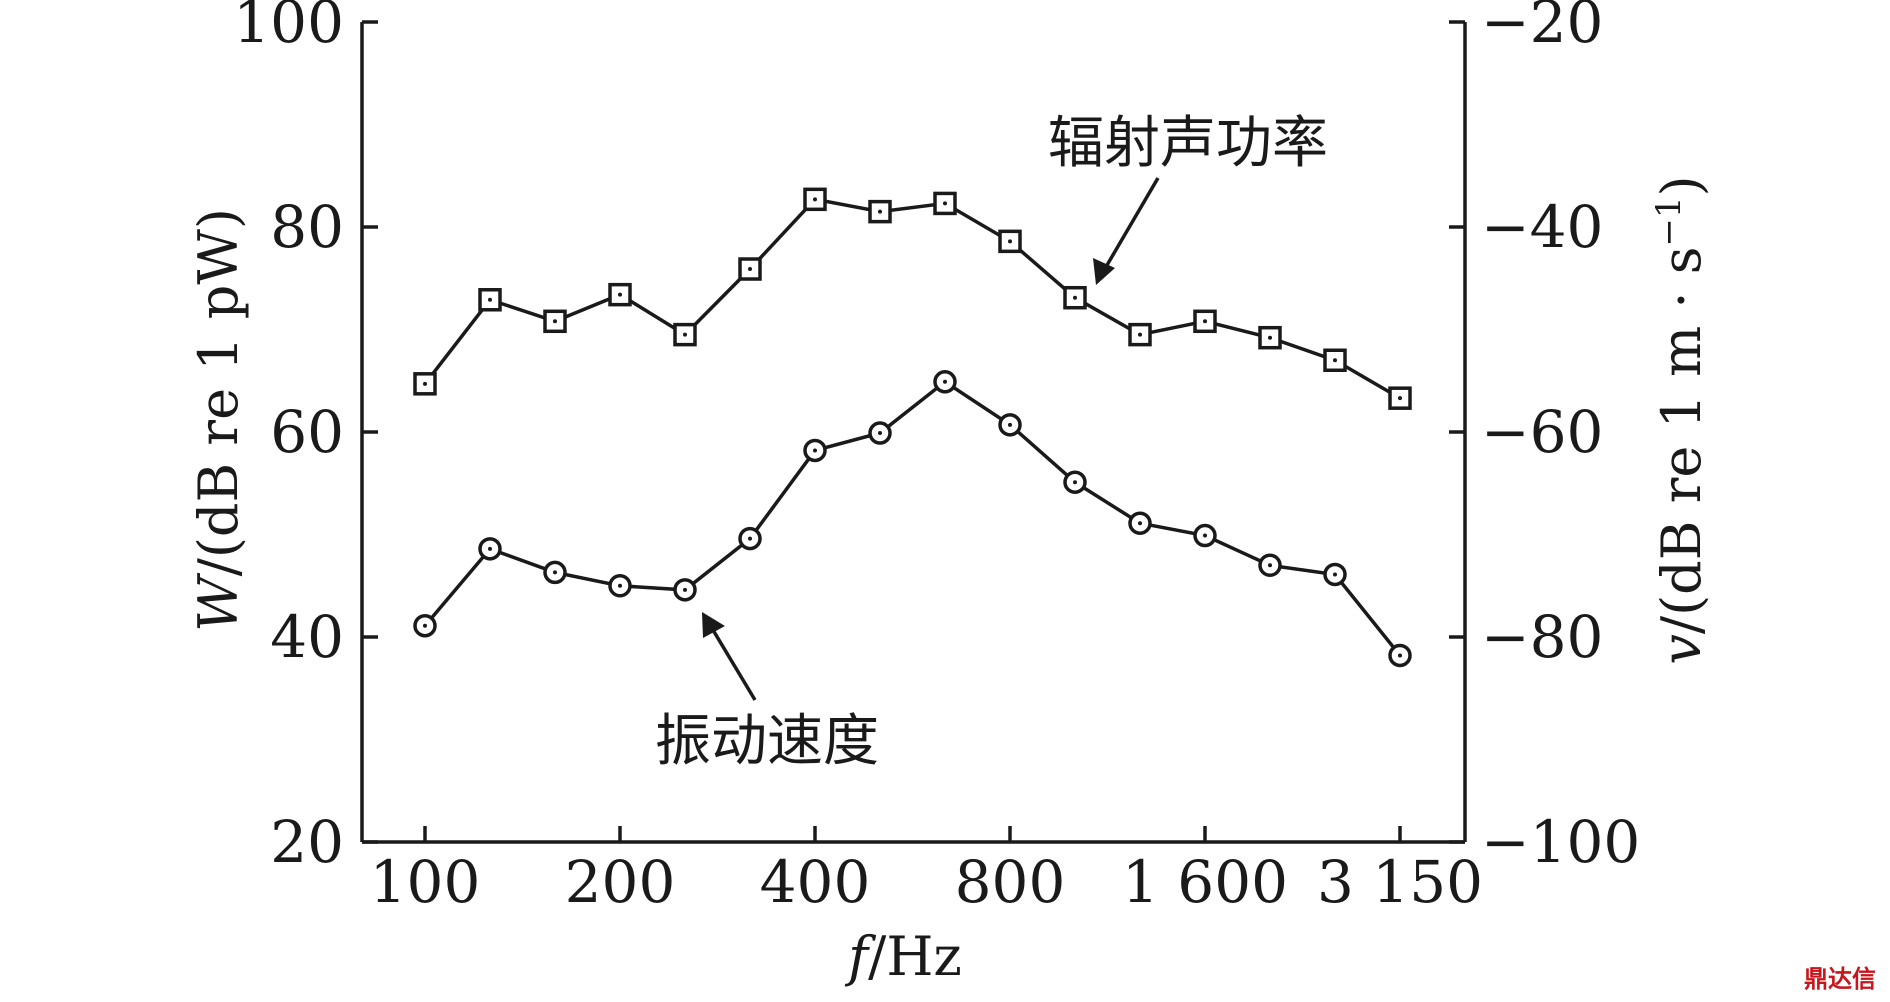  I want to click on right-tick-label: −60, so click(1542, 432).